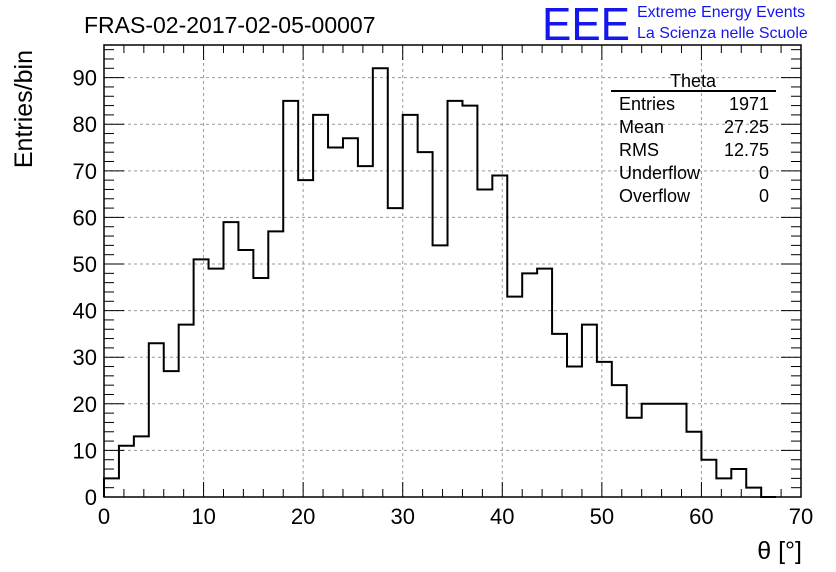 This screenshot has height=572, width=836. What do you see at coordinates (779, 551) in the screenshot?
I see `x-axis-label: θ [°]` at bounding box center [779, 551].